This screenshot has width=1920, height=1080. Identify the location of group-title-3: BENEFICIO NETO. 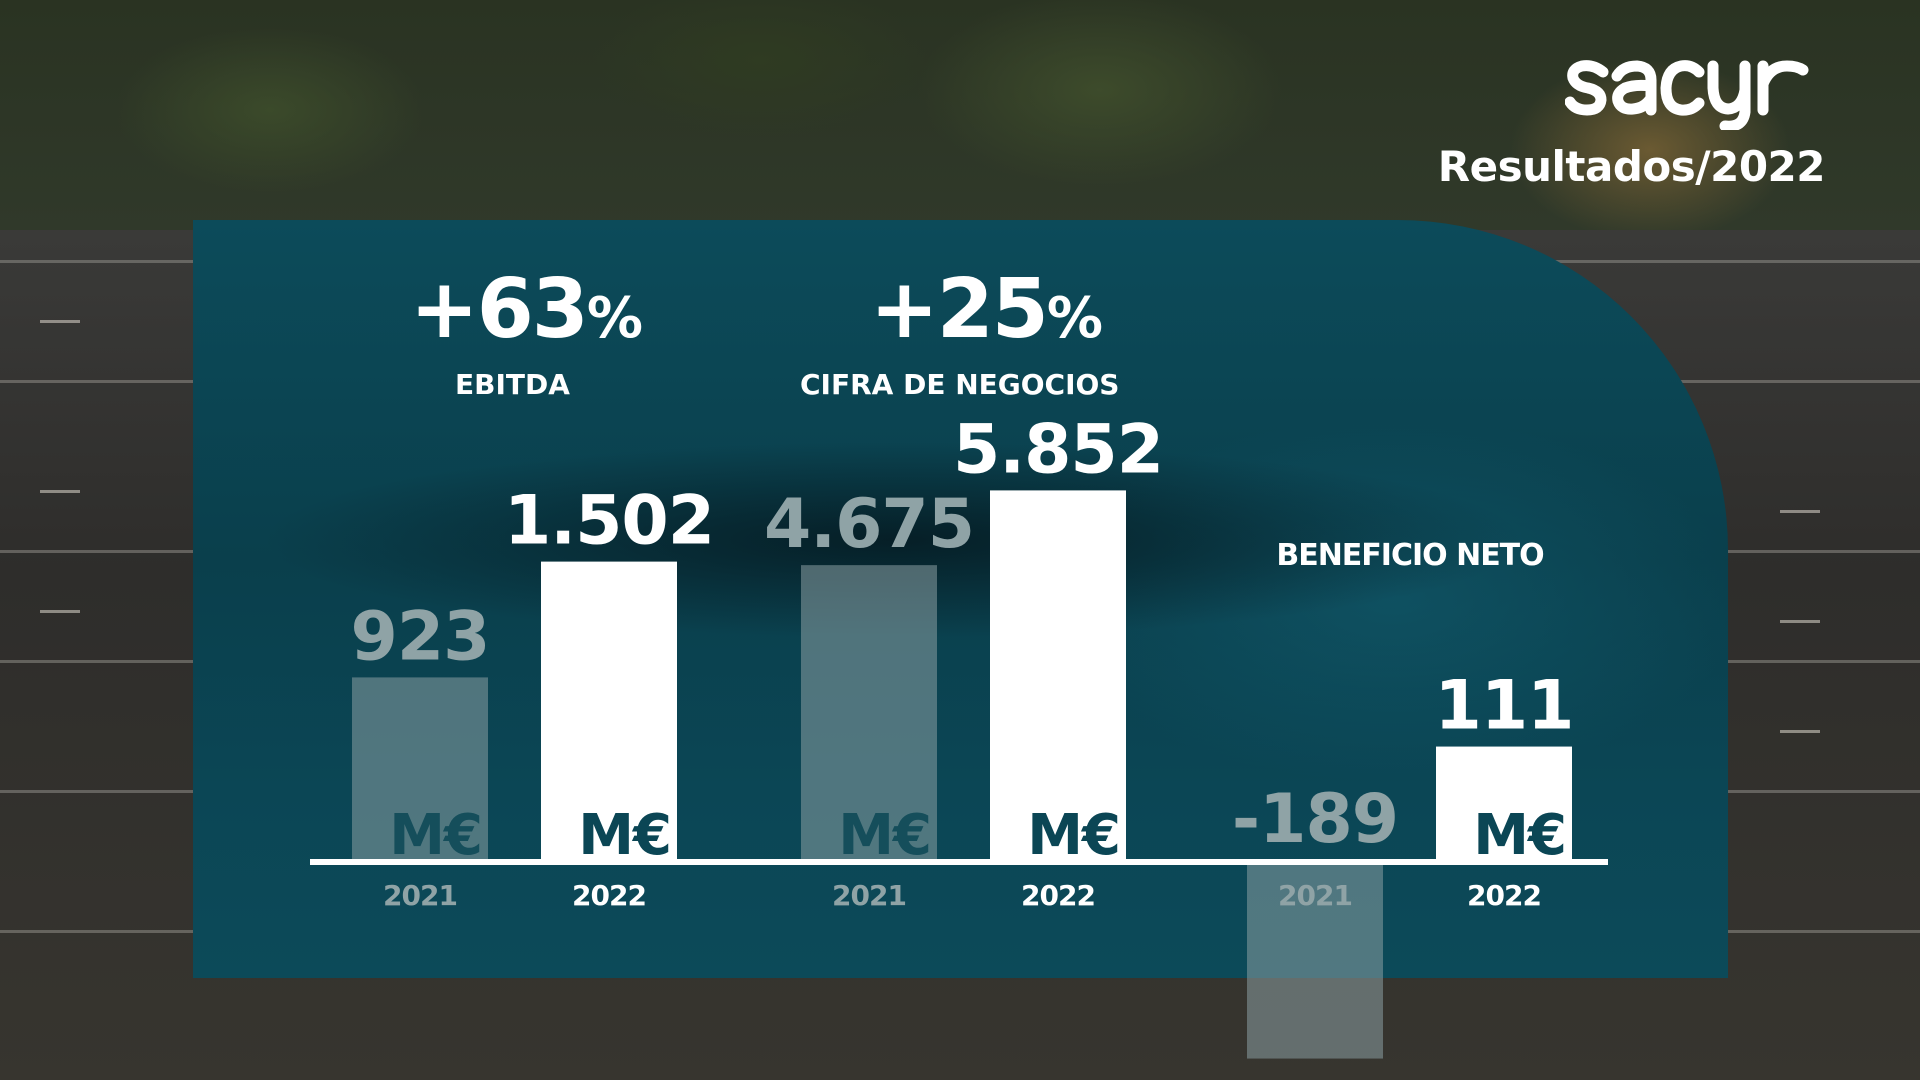
(1409, 555).